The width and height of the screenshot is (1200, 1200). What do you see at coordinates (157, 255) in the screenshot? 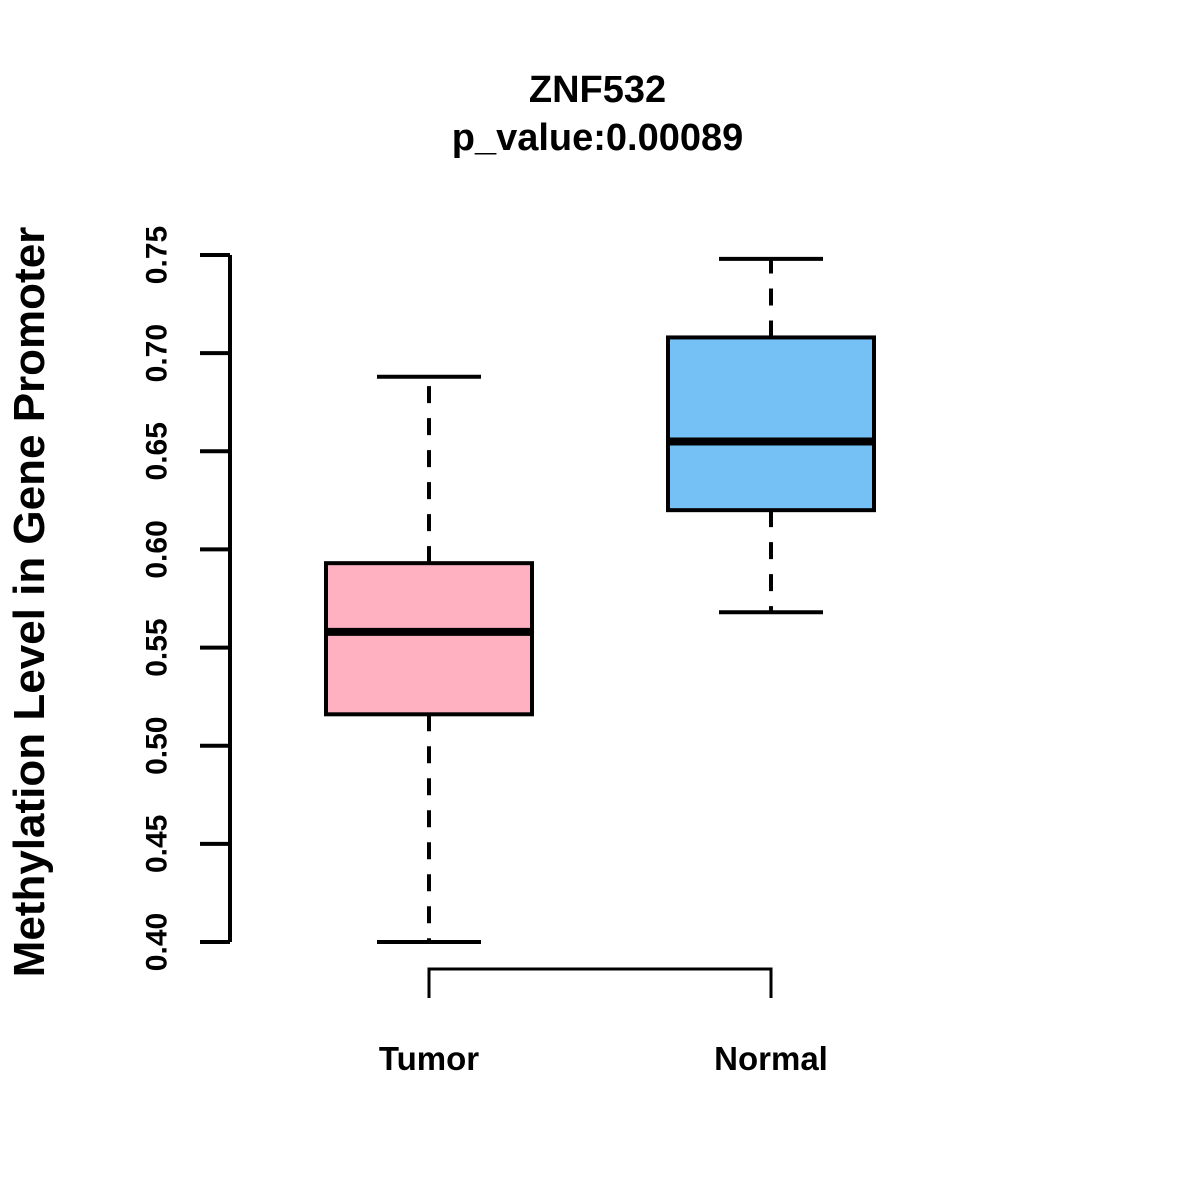
I see `y-tick-label: 0.75` at bounding box center [157, 255].